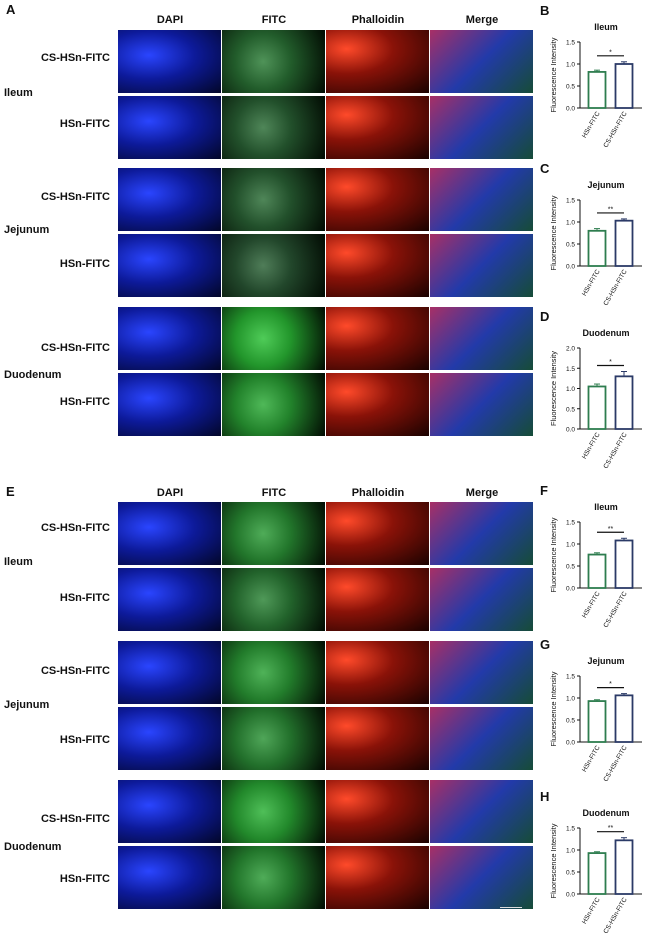  Describe the element at coordinates (511, 907) in the screenshot. I see `scale-bar` at that location.